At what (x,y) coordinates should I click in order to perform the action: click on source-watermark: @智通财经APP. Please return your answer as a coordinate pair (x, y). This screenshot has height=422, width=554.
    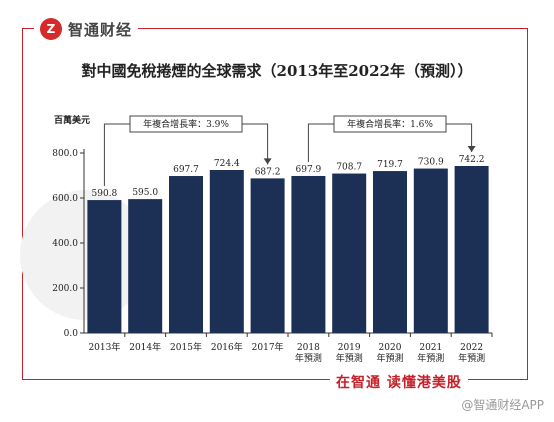
    Looking at the image, I should click on (502, 405).